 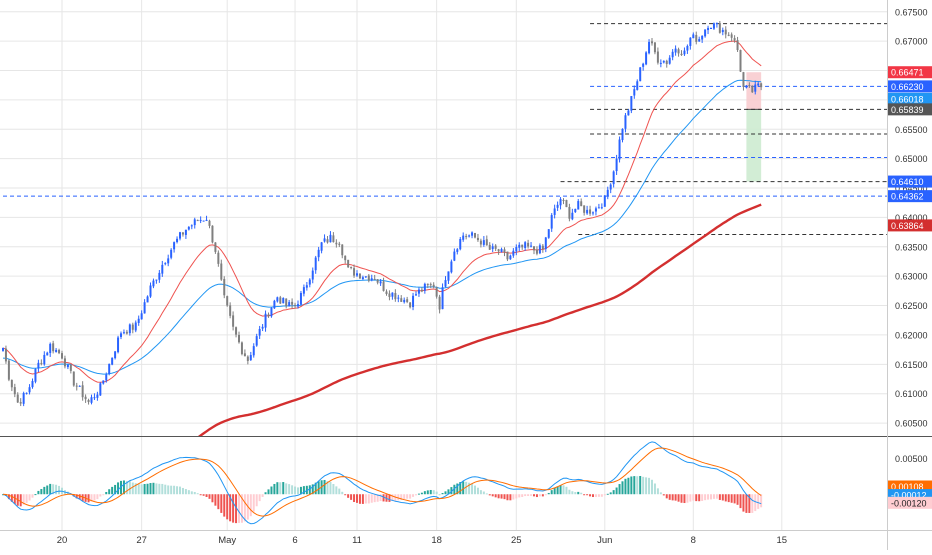 What do you see at coordinates (782, 540) in the screenshot?
I see `time-tick-label: 15` at bounding box center [782, 540].